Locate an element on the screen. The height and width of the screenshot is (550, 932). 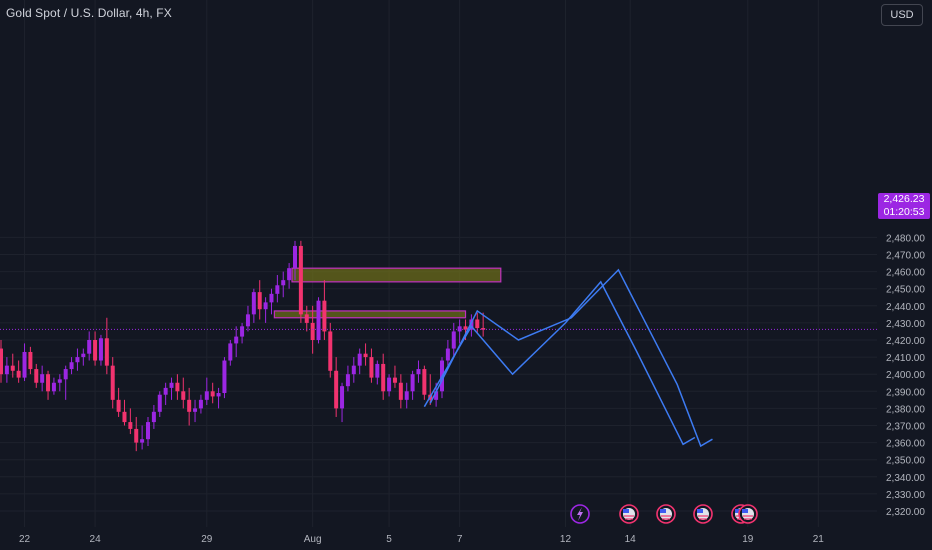
lightning-icon is located at coordinates (580, 514).